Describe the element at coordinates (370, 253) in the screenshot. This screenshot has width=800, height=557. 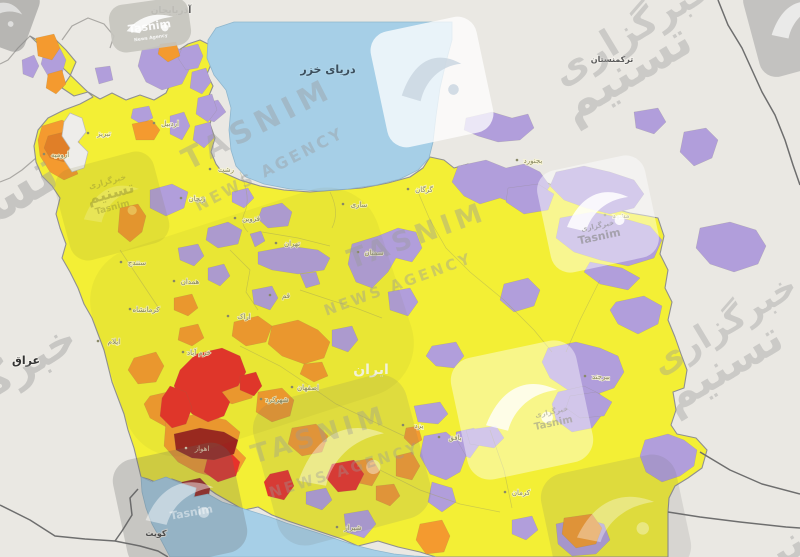
I see `city-label-group: سمنان` at that location.